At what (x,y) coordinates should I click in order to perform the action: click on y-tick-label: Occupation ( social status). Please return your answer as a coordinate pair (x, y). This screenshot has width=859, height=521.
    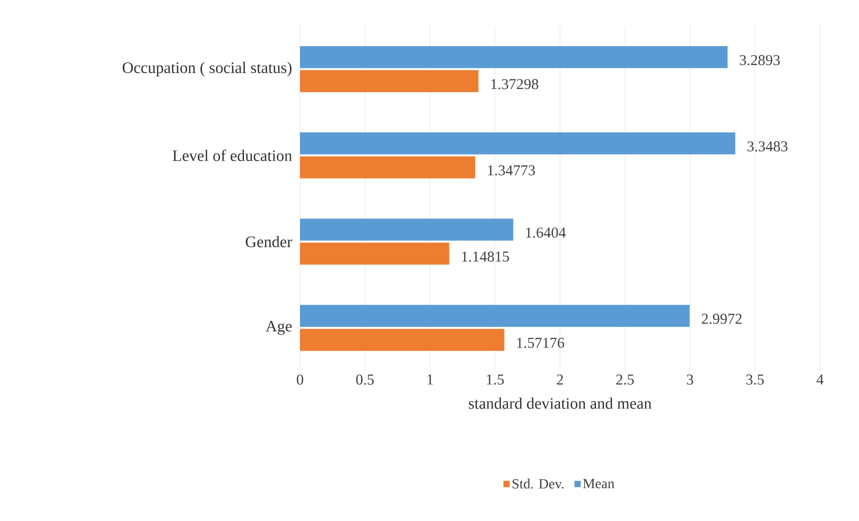
    Looking at the image, I should click on (207, 69).